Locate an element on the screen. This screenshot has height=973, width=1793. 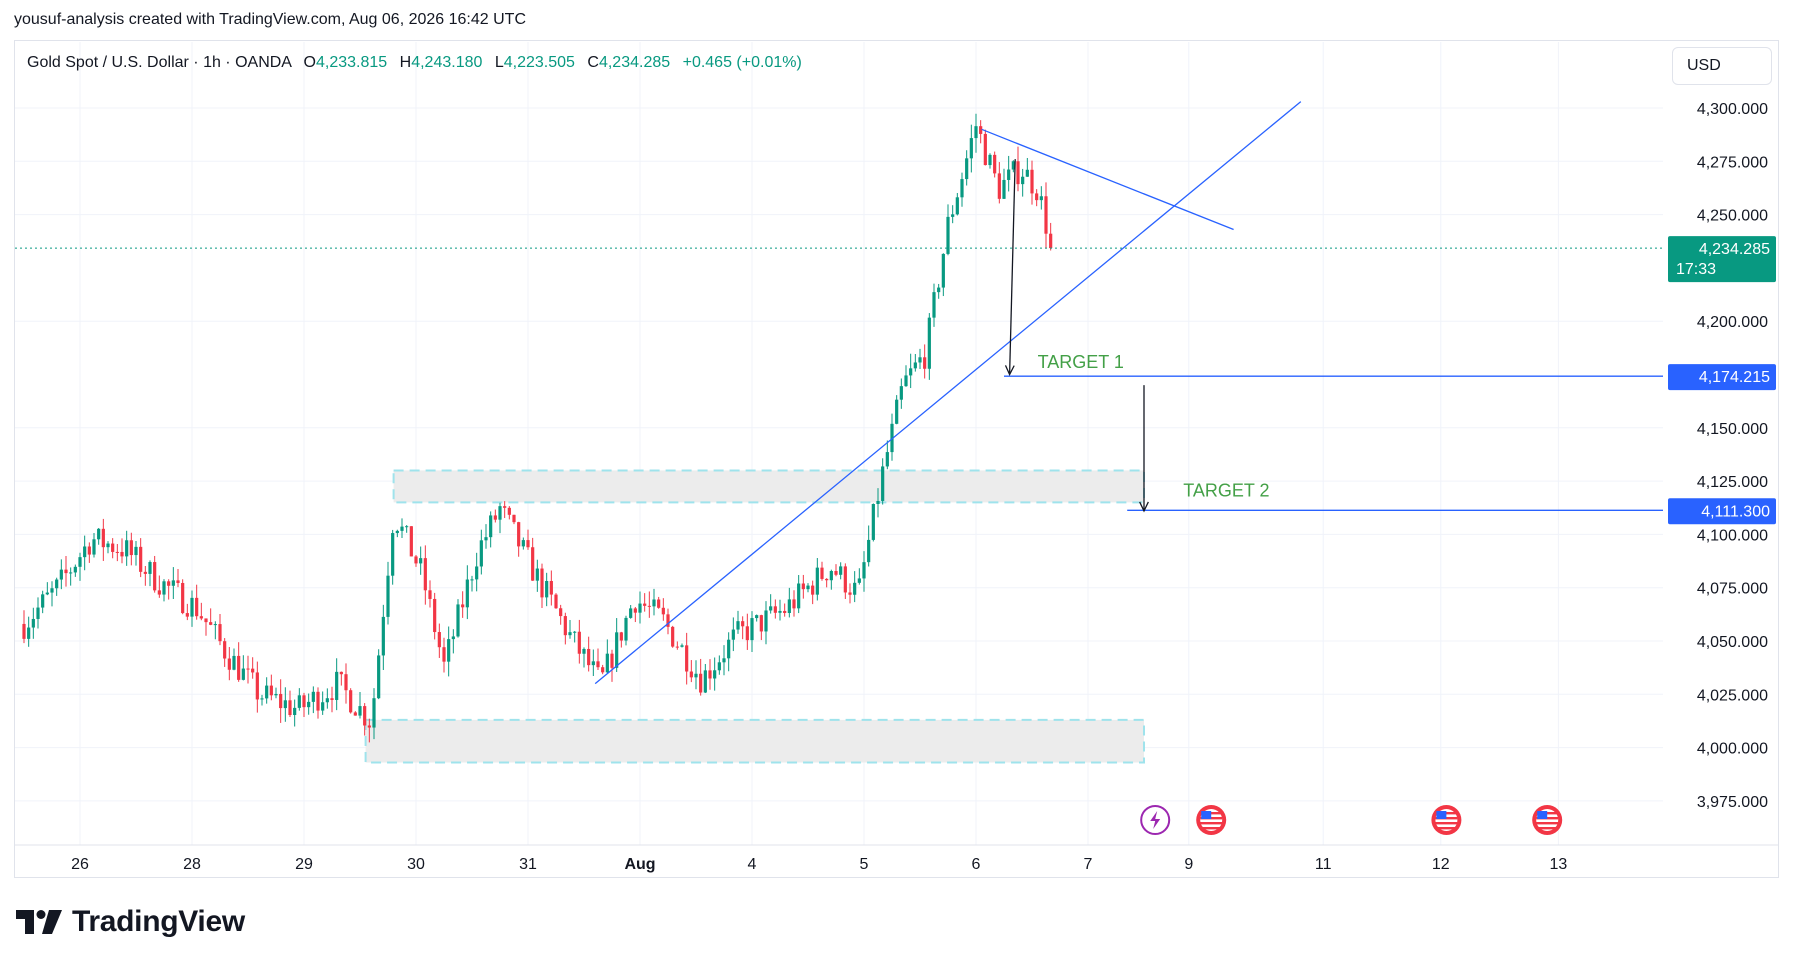
x-tick-label: Aug is located at coordinates (639, 864).